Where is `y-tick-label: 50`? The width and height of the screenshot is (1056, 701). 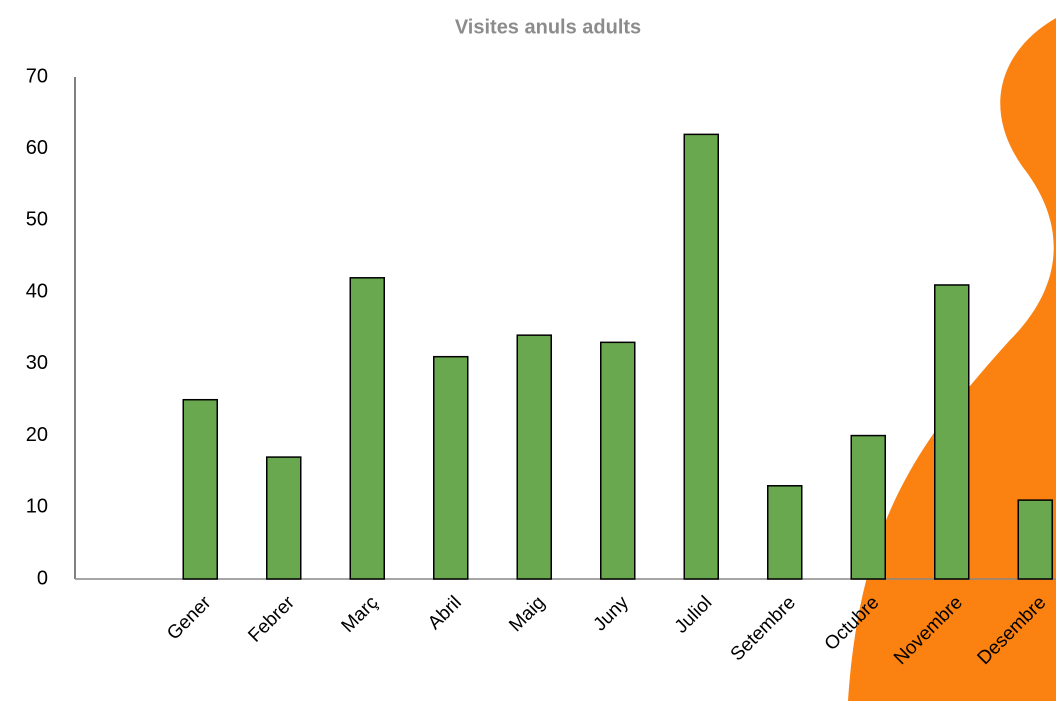
y-tick-label: 50 is located at coordinates (37, 220).